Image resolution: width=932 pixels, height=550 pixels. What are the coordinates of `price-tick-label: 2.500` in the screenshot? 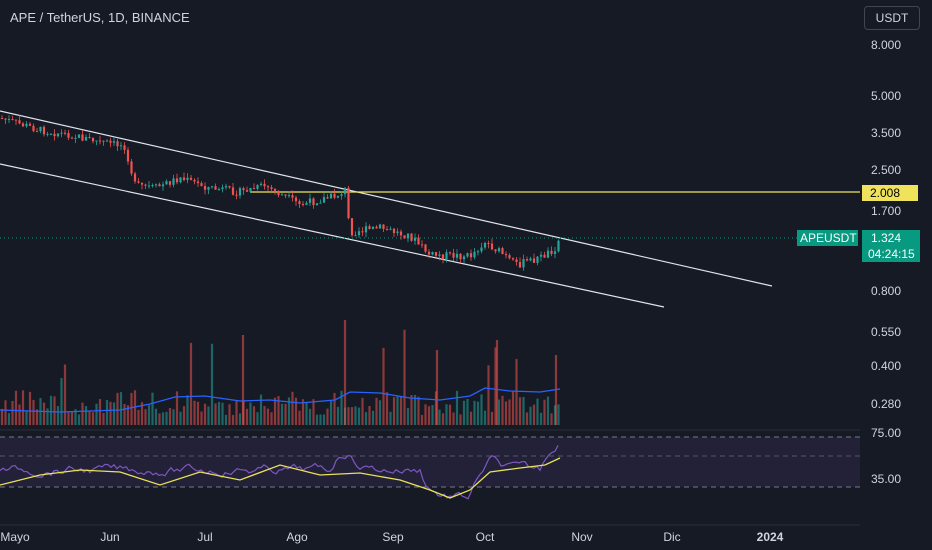 It's located at (886, 170).